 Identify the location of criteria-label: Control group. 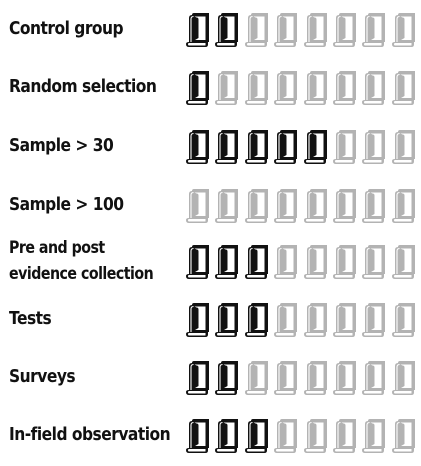
(66, 29).